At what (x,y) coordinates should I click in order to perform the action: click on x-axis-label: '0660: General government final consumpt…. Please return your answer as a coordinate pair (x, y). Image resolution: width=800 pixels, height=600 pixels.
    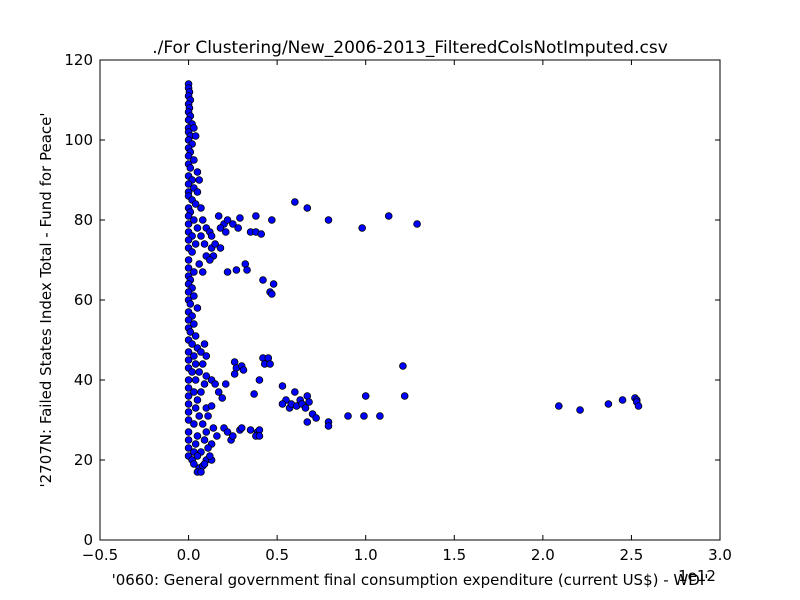
    Looking at the image, I should click on (410, 580).